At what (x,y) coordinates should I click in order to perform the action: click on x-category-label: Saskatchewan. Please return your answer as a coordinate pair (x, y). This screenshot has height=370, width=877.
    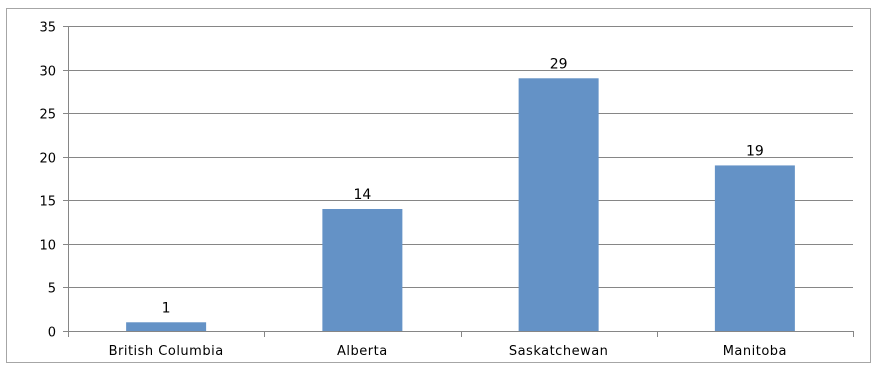
    Looking at the image, I should click on (559, 351).